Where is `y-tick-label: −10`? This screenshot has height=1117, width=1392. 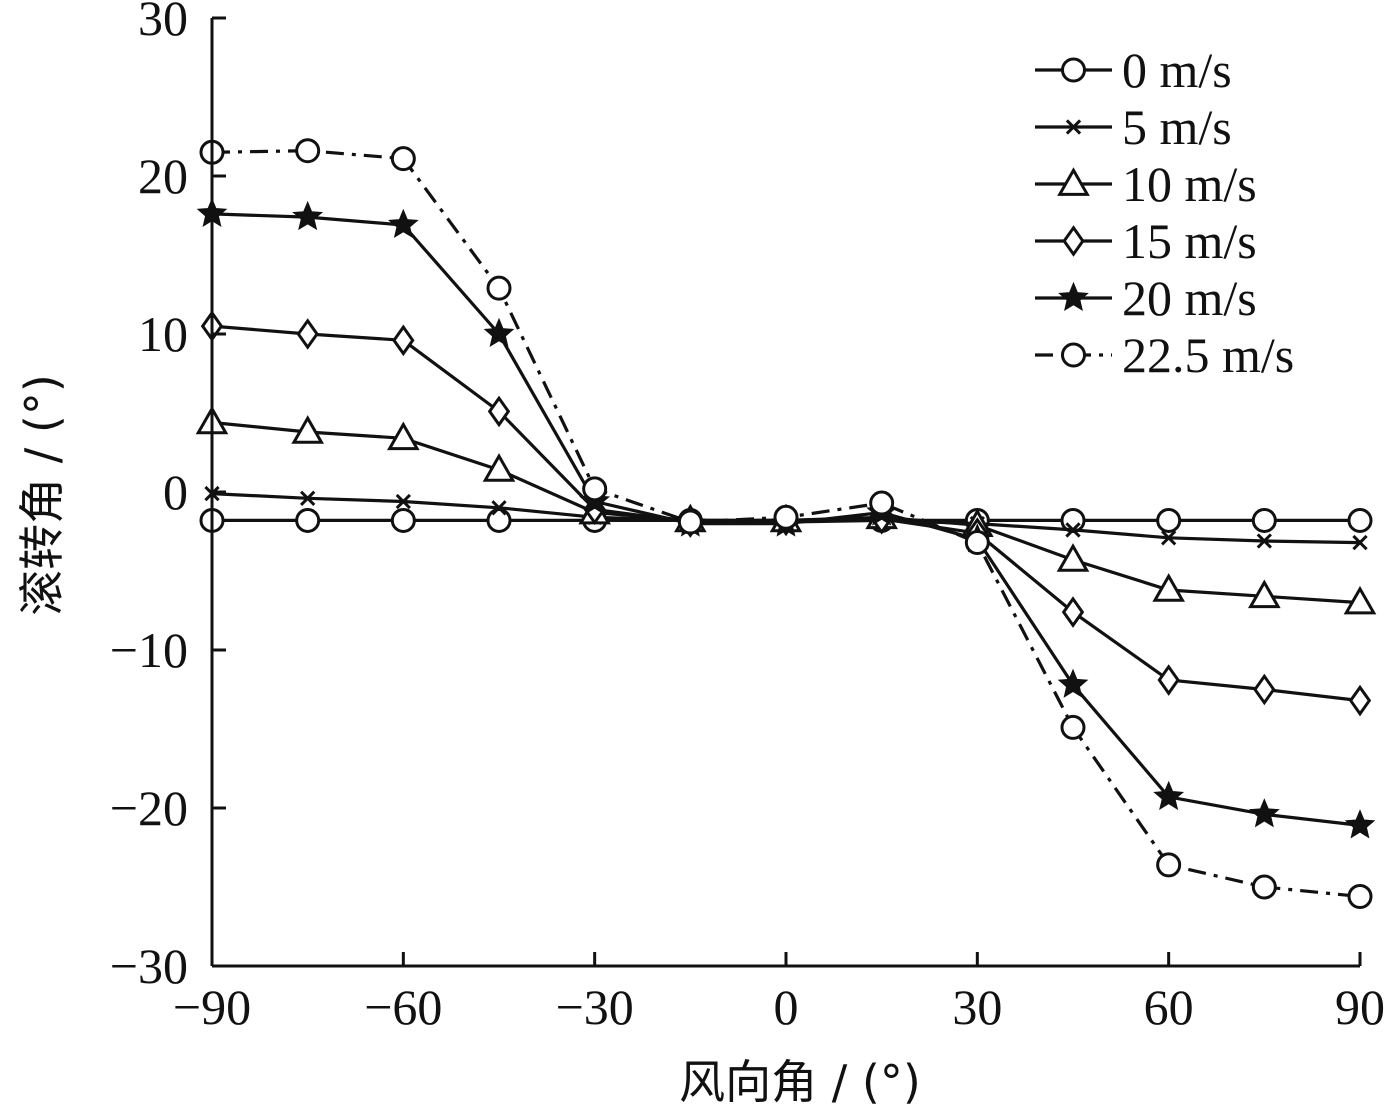 y-tick-label: −10 is located at coordinates (149, 650).